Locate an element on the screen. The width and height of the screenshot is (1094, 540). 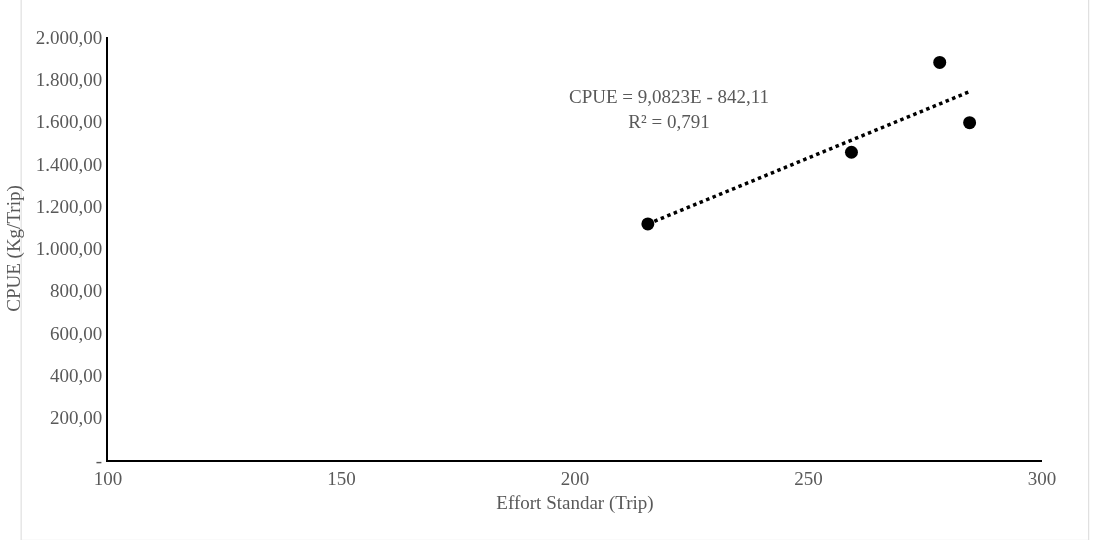
x-tick-label: 300 is located at coordinates (1042, 478).